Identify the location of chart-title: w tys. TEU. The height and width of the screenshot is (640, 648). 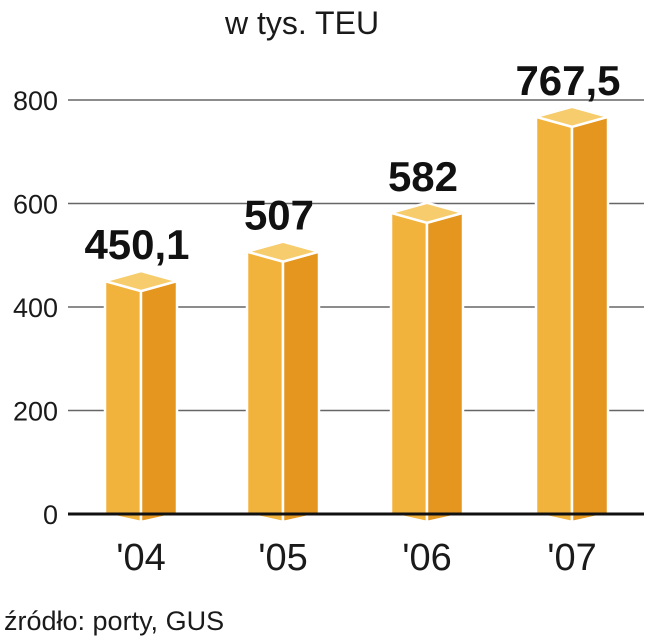
(301, 23).